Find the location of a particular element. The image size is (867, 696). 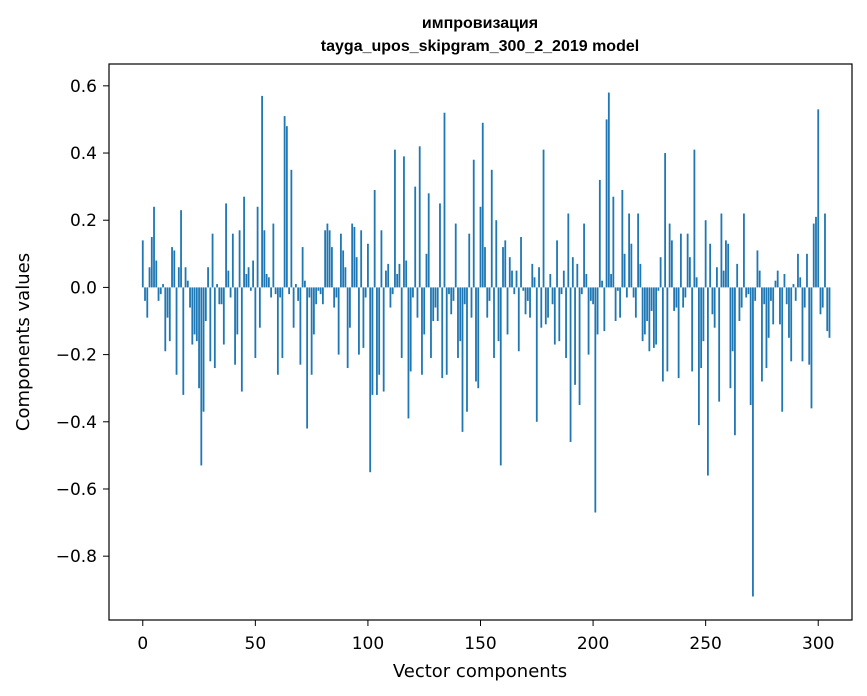

y-tick-label: −0.4 is located at coordinates (76, 423).